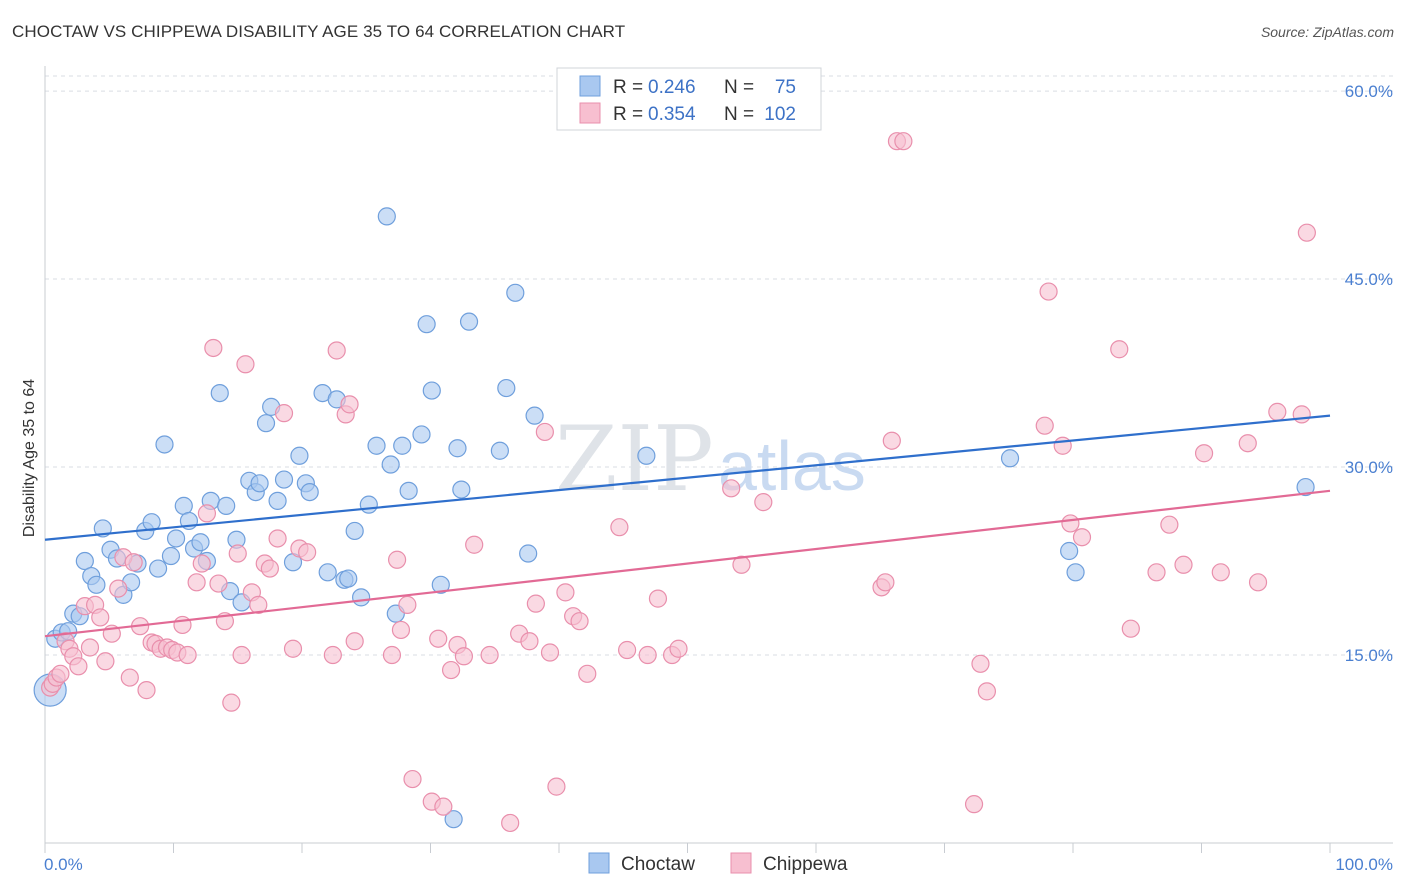 The height and width of the screenshot is (892, 1406). I want to click on legend-swatch-choctaw, so click(590, 86).